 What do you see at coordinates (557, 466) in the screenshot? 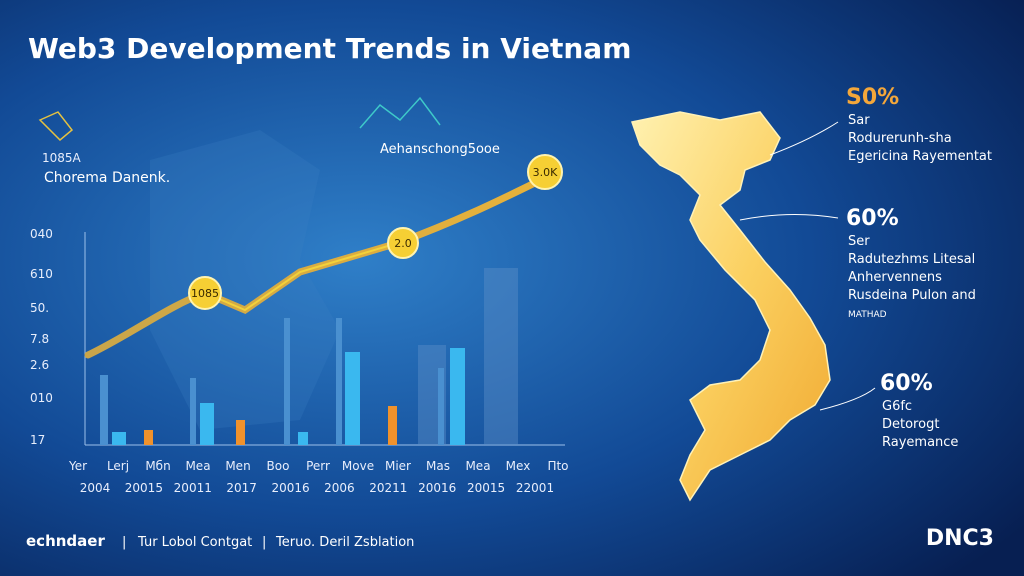
I see `x-label: Πtо` at bounding box center [557, 466].